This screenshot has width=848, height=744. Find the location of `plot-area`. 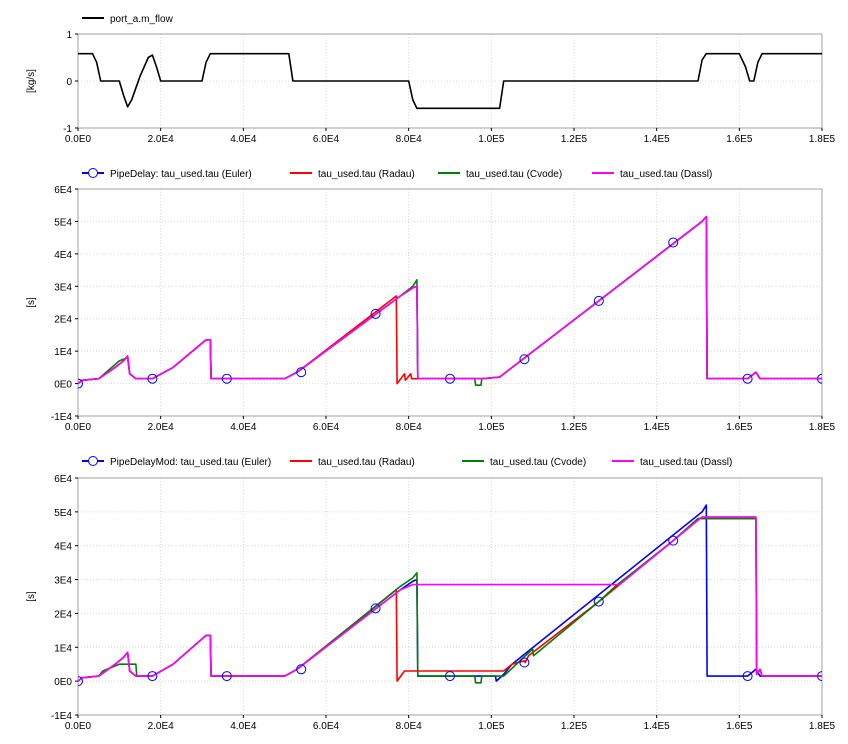

plot-area is located at coordinates (450, 81).